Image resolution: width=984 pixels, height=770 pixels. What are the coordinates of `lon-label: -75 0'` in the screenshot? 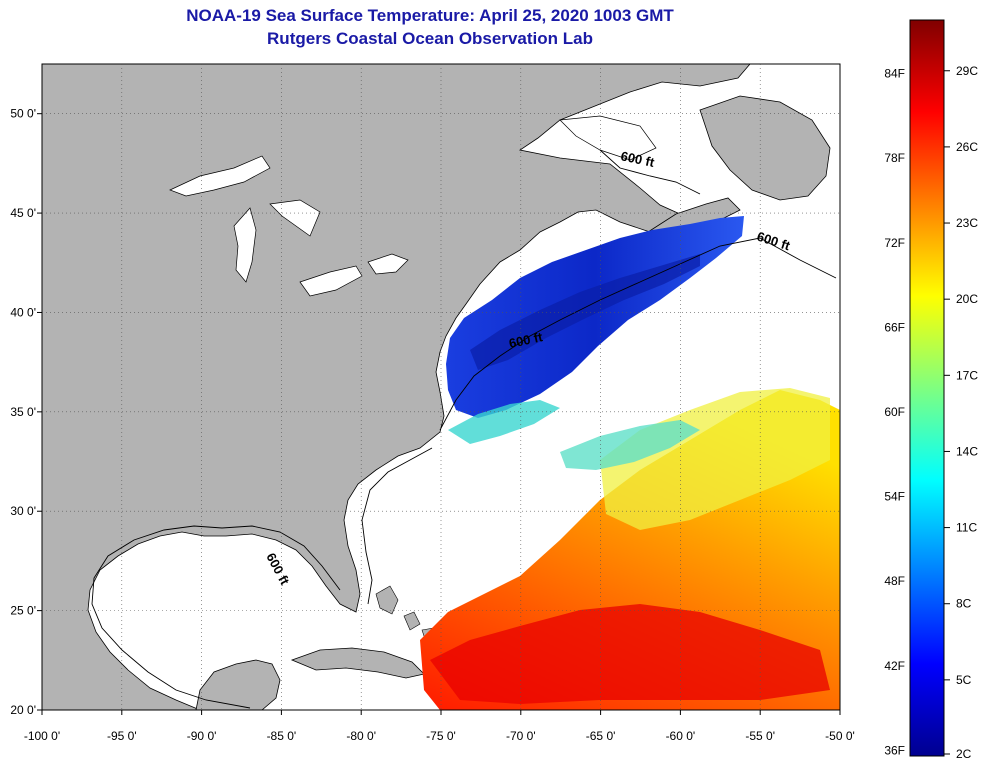 It's located at (441, 736).